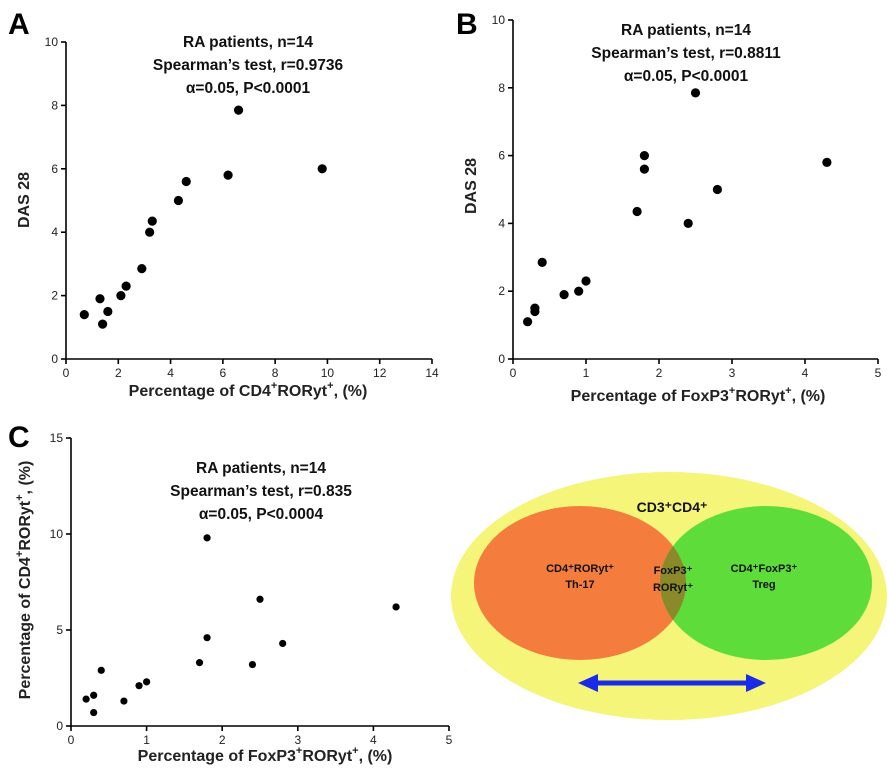 The width and height of the screenshot is (887, 770). Describe the element at coordinates (19, 24) in the screenshot. I see `panel-letter-a: A` at that location.